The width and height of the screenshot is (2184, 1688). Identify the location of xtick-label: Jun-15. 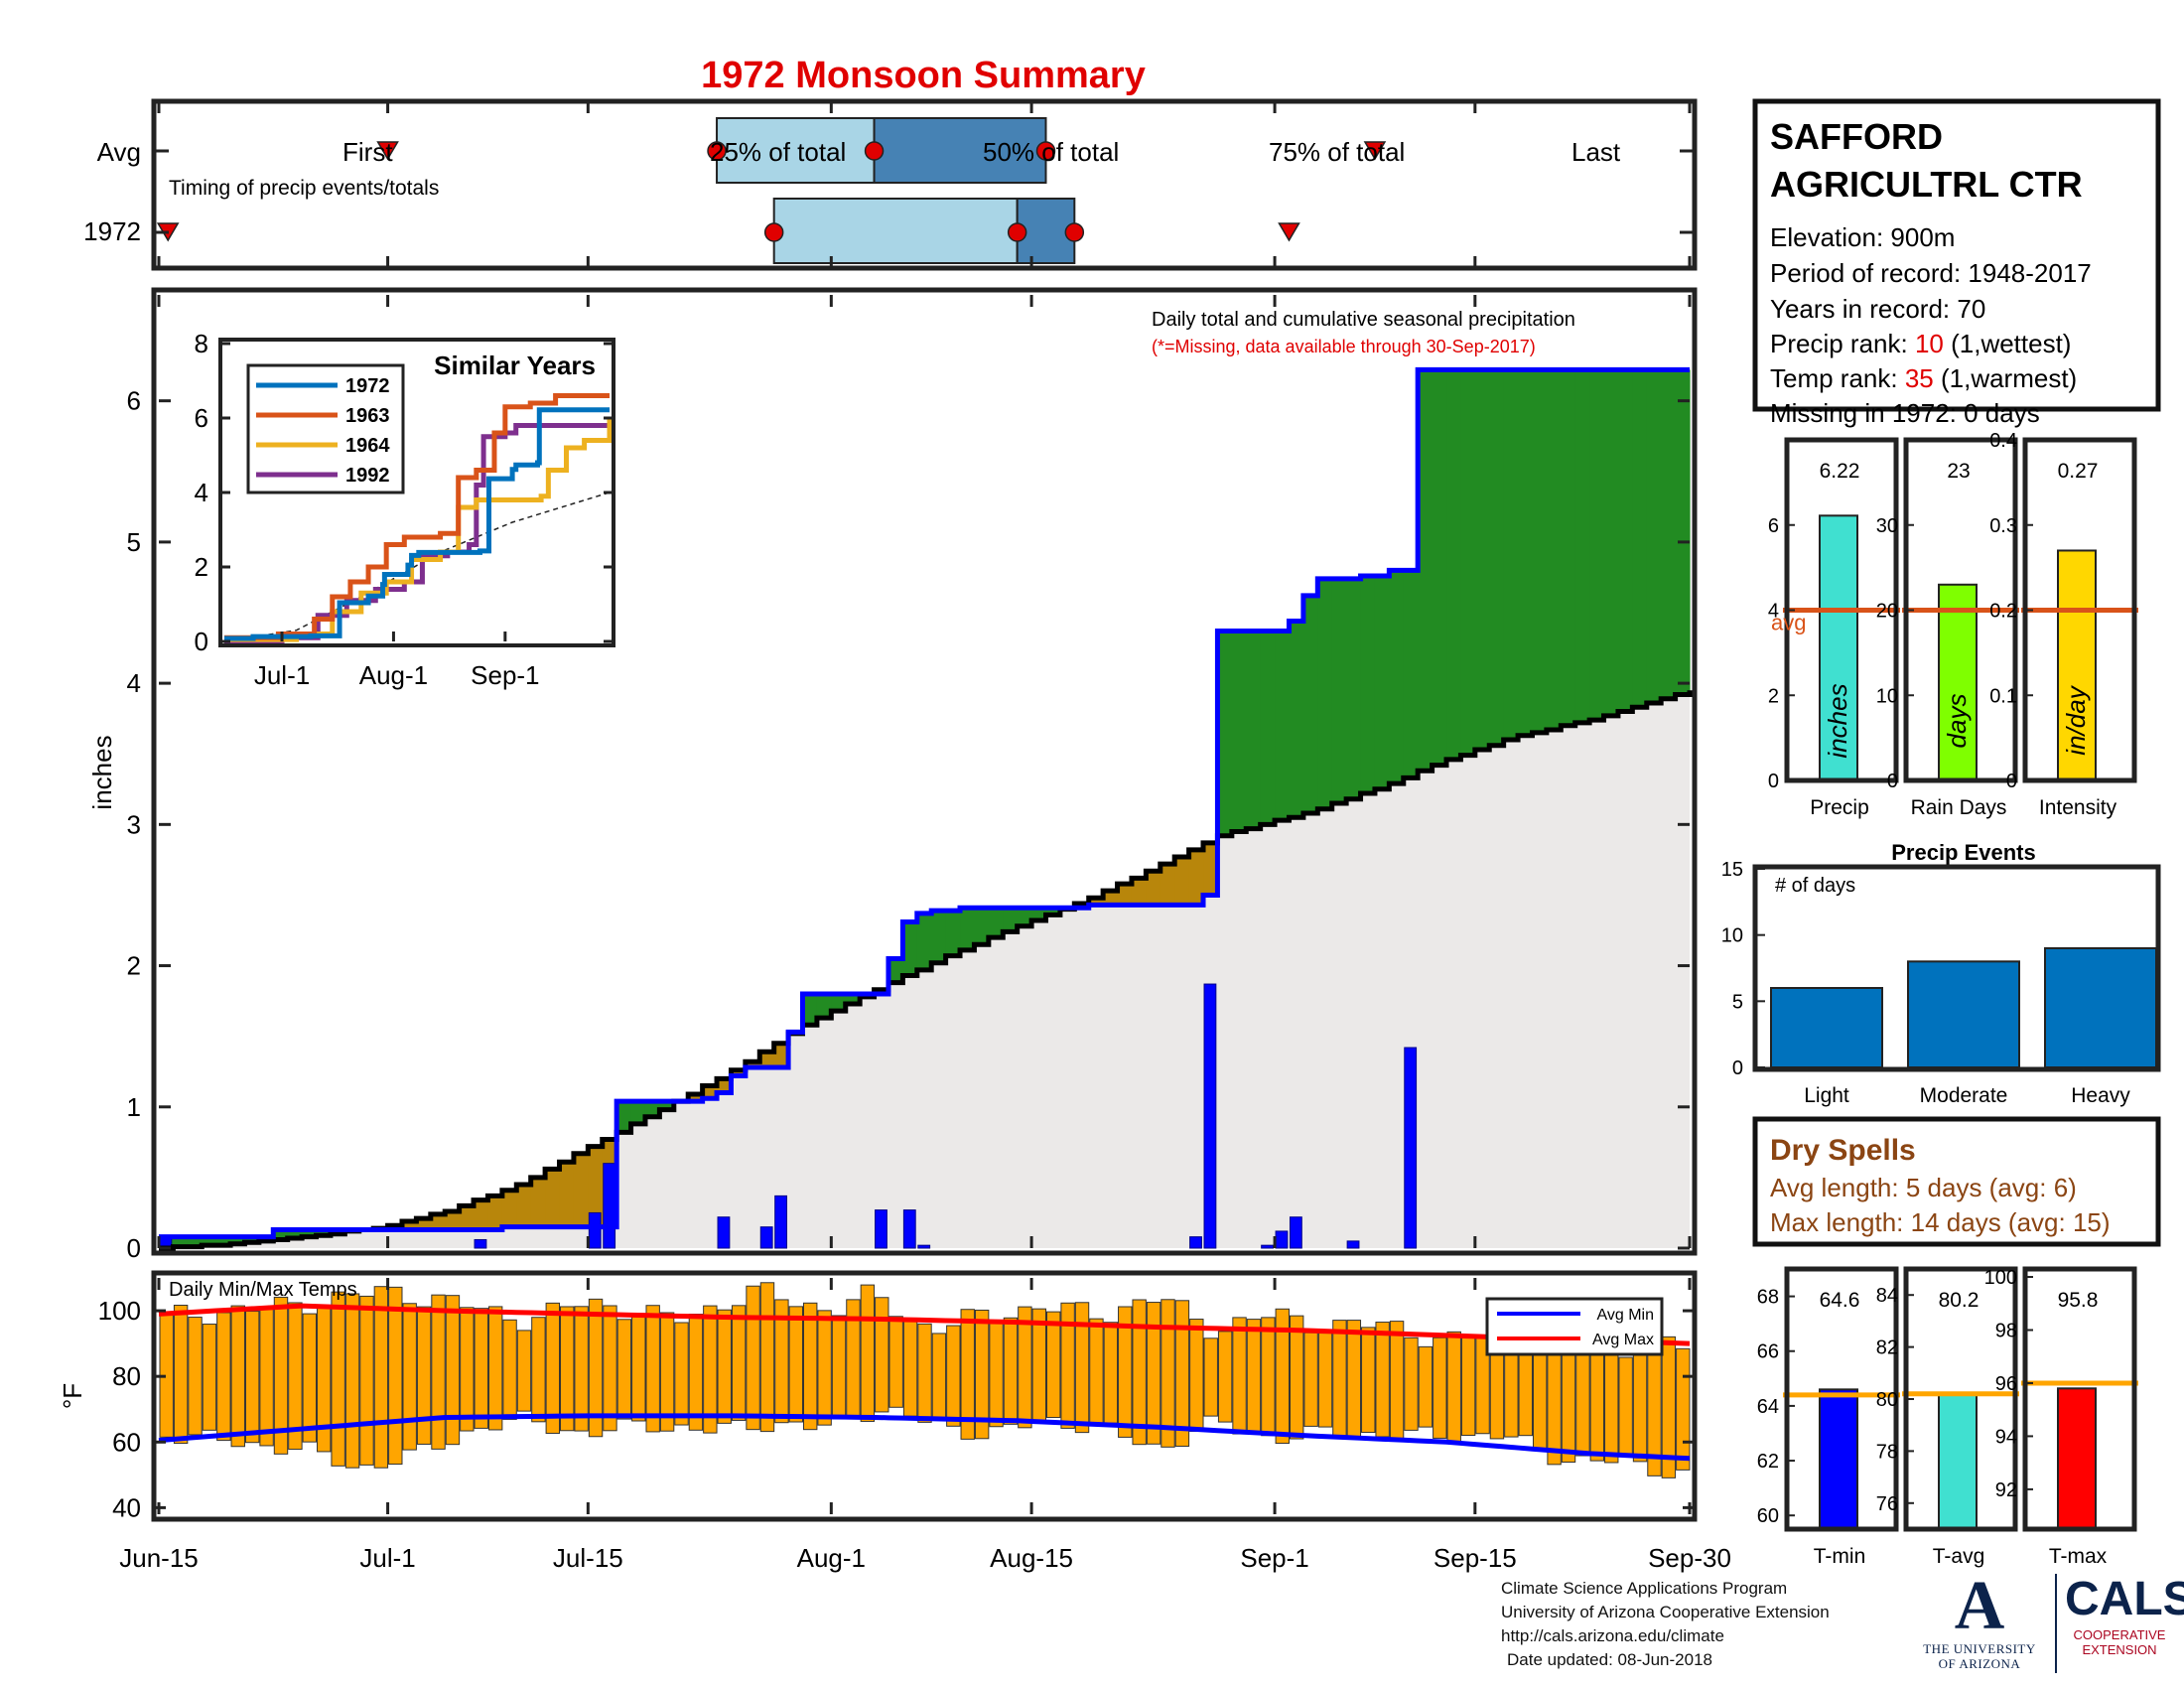
(159, 1558).